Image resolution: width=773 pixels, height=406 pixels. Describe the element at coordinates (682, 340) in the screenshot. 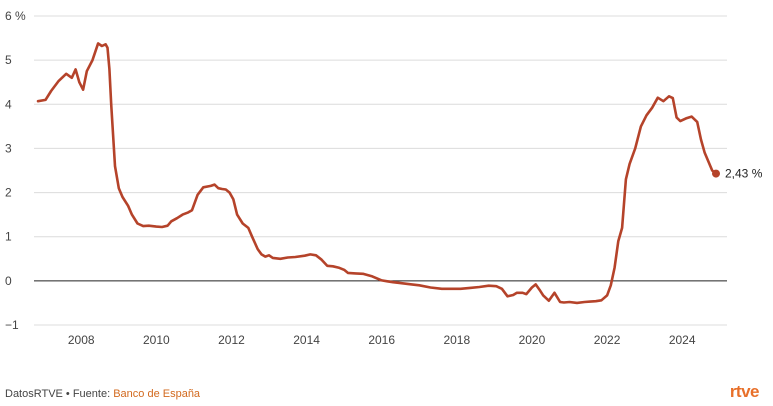

I see `x-tick-label: 2024` at that location.